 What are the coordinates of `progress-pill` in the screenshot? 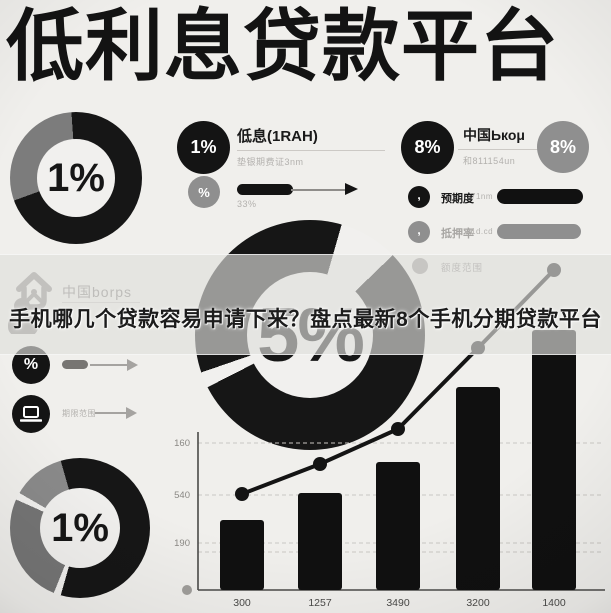 It's located at (265, 189).